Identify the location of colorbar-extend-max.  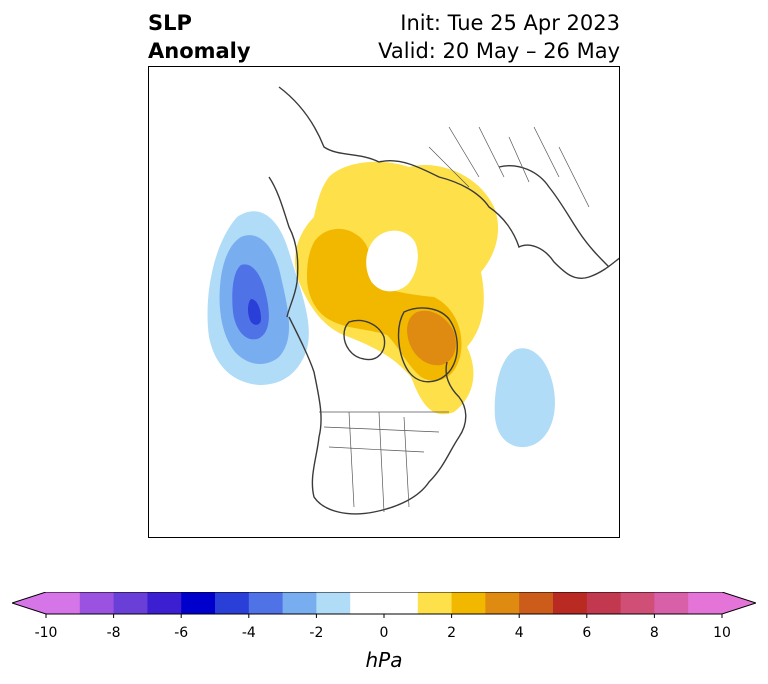
(739, 603).